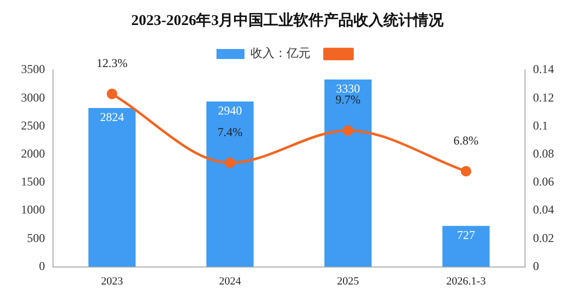 Image resolution: width=575 pixels, height=299 pixels. I want to click on y2-tick-label: 0.06, so click(543, 181).